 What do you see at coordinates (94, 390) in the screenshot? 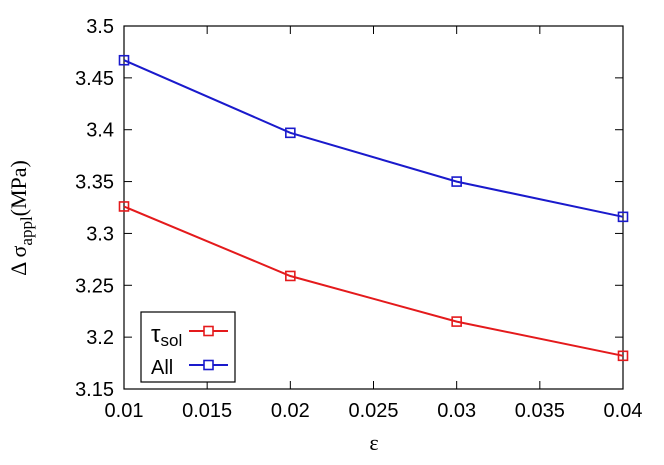
I see `y-tick-label: 3.15` at bounding box center [94, 390].